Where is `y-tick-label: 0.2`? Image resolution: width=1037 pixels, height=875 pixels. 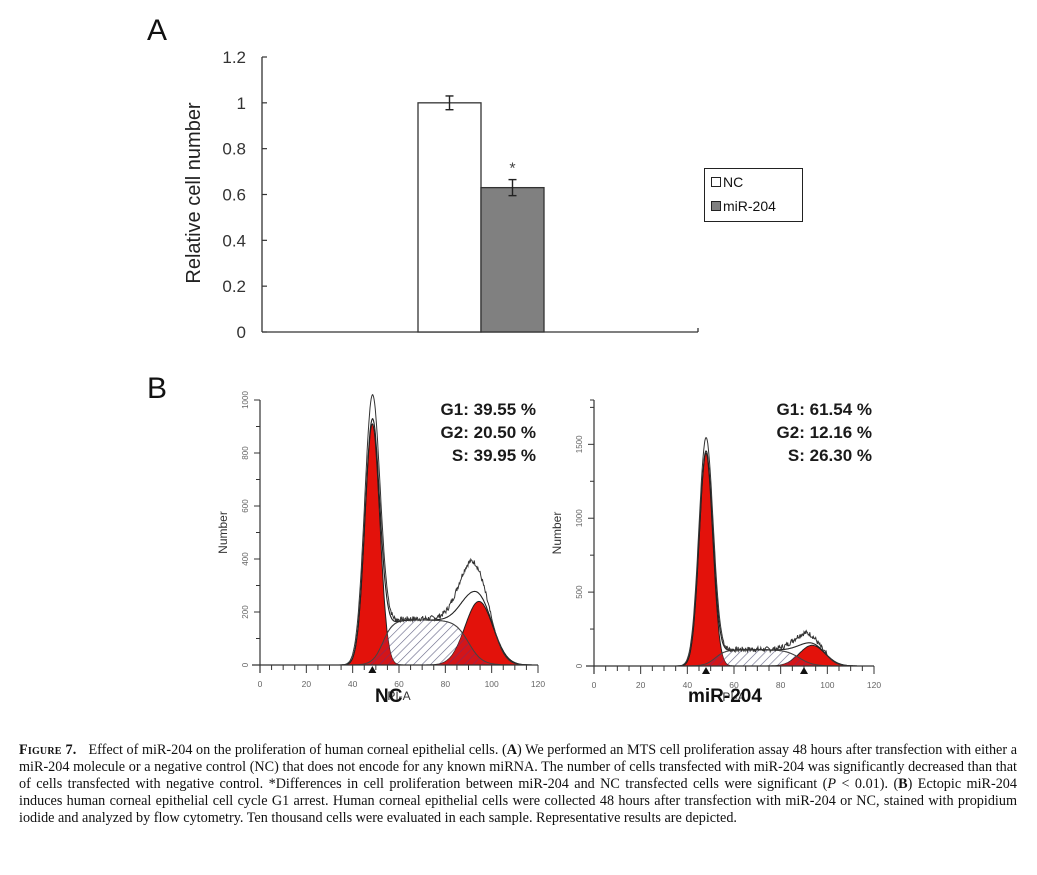
y-tick-label: 0.2 is located at coordinates (234, 286).